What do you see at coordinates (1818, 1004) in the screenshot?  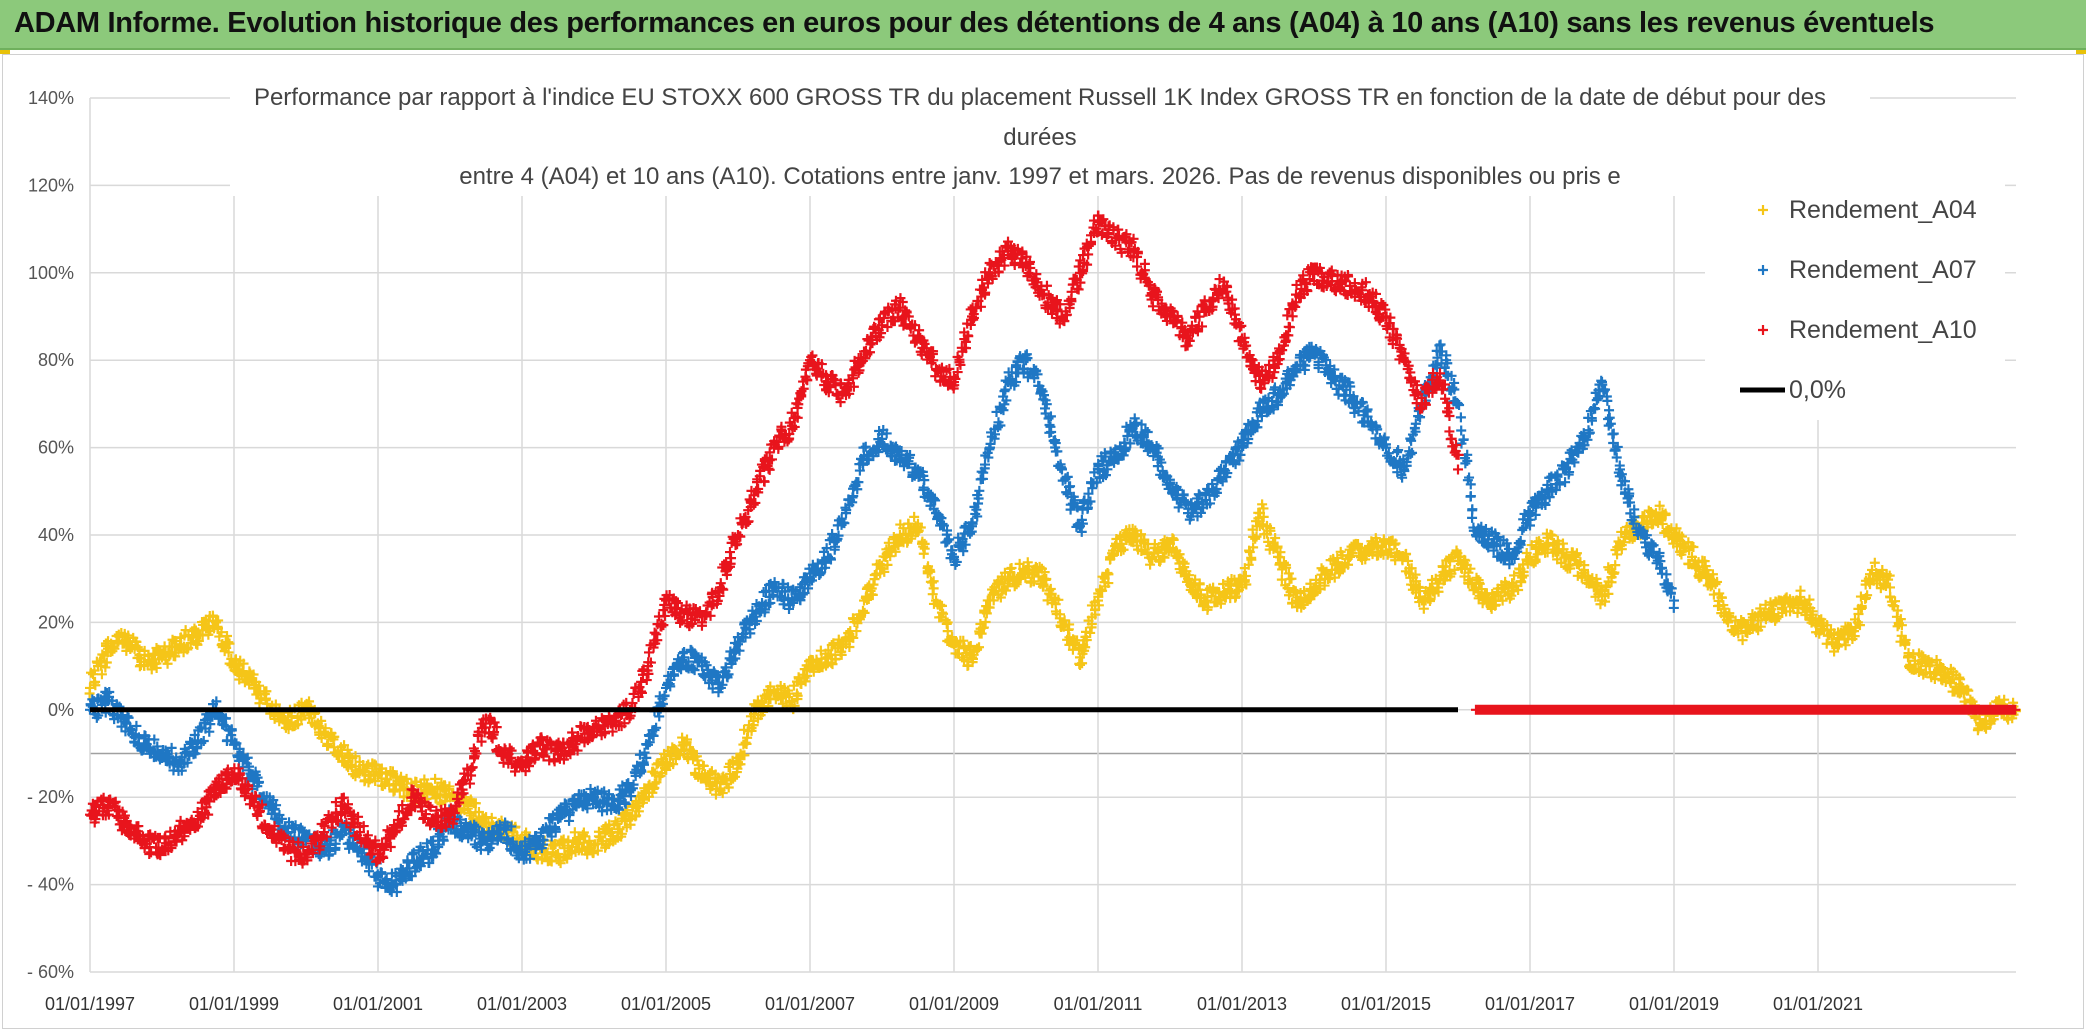 I see `x-tick-label: 01/01/2021` at bounding box center [1818, 1004].